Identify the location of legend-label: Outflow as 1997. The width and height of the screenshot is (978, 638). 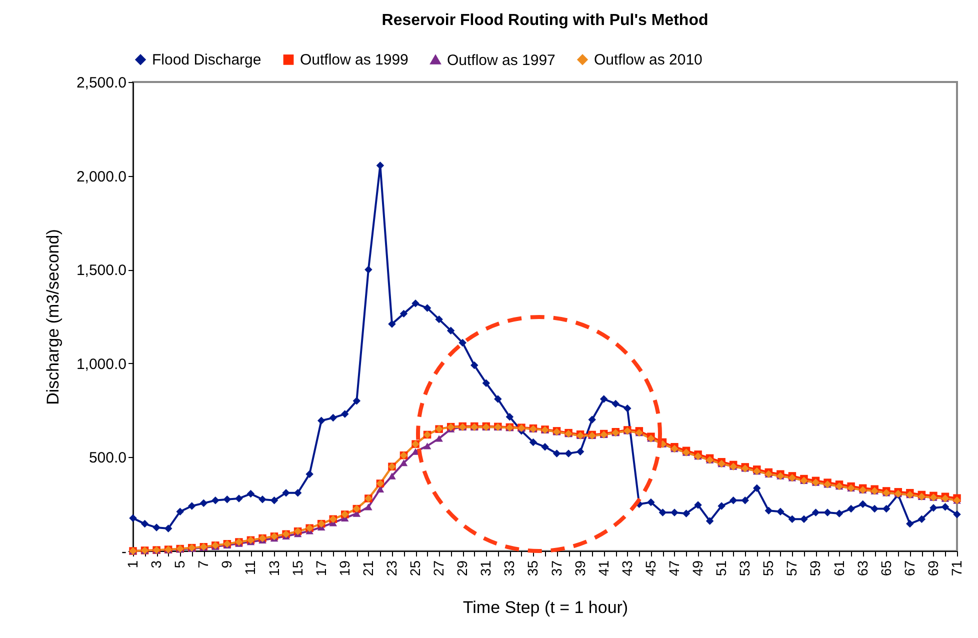
(501, 60).